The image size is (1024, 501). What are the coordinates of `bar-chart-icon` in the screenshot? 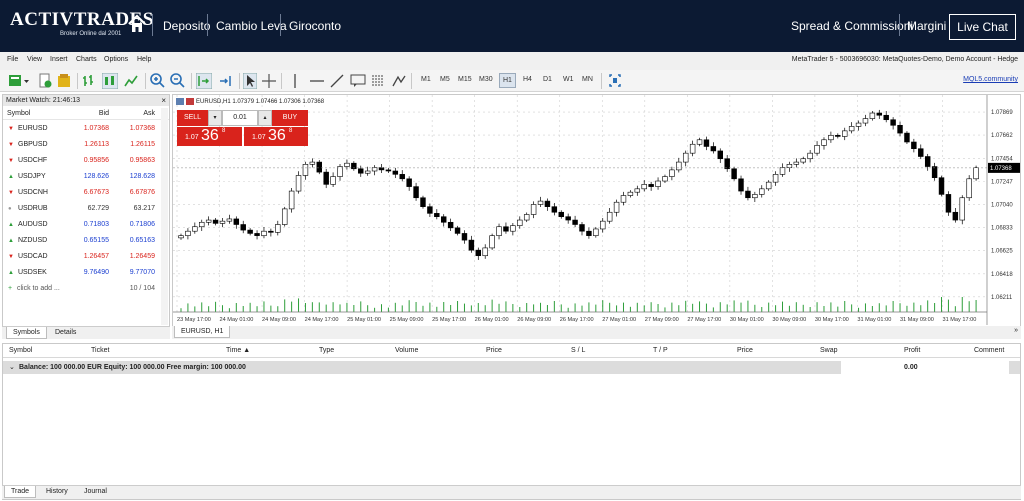 It's located at (89, 81).